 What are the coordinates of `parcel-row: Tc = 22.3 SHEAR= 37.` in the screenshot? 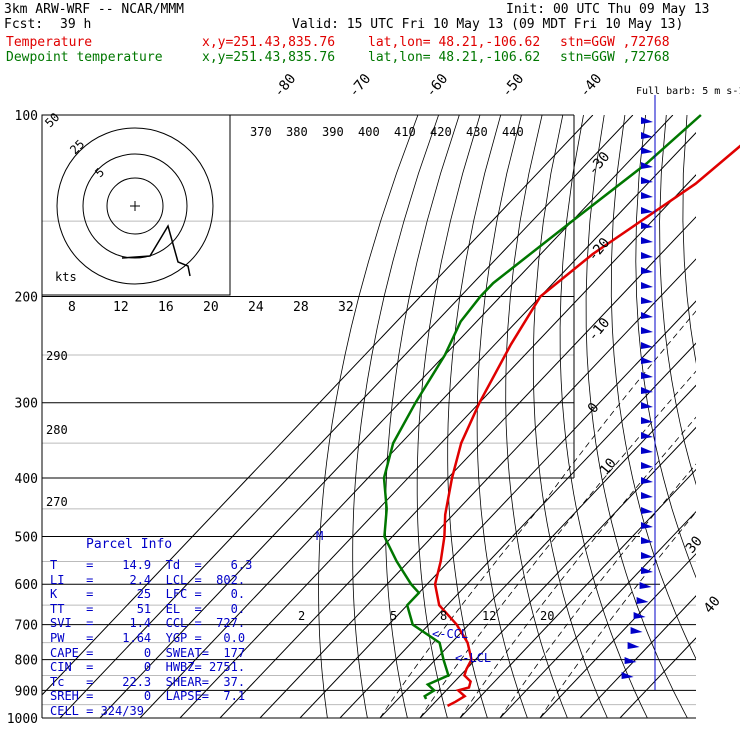 It's located at (148, 681).